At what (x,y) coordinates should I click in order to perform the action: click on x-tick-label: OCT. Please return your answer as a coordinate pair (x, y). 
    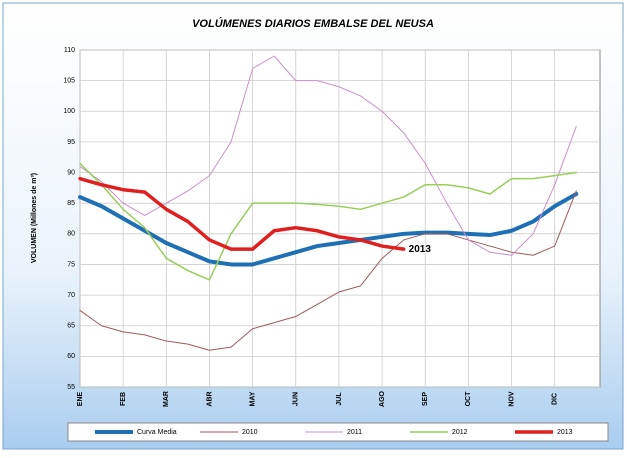
    Looking at the image, I should click on (468, 399).